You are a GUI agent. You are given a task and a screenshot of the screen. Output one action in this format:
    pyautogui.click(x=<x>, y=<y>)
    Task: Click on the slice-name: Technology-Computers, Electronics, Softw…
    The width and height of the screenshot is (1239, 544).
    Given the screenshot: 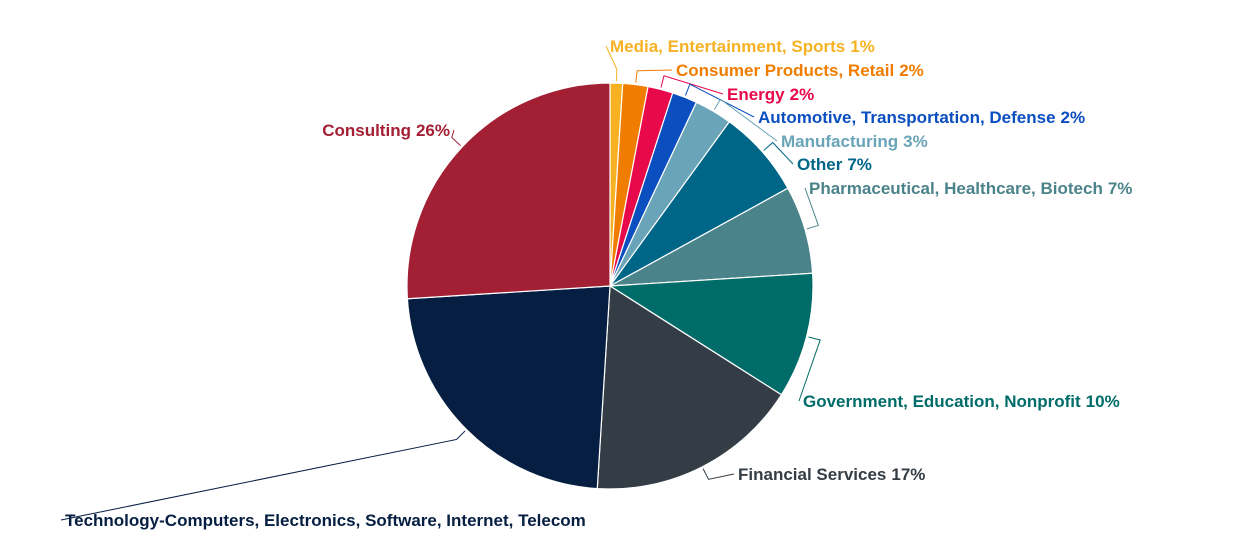 What is the action you would take?
    pyautogui.click(x=325, y=520)
    